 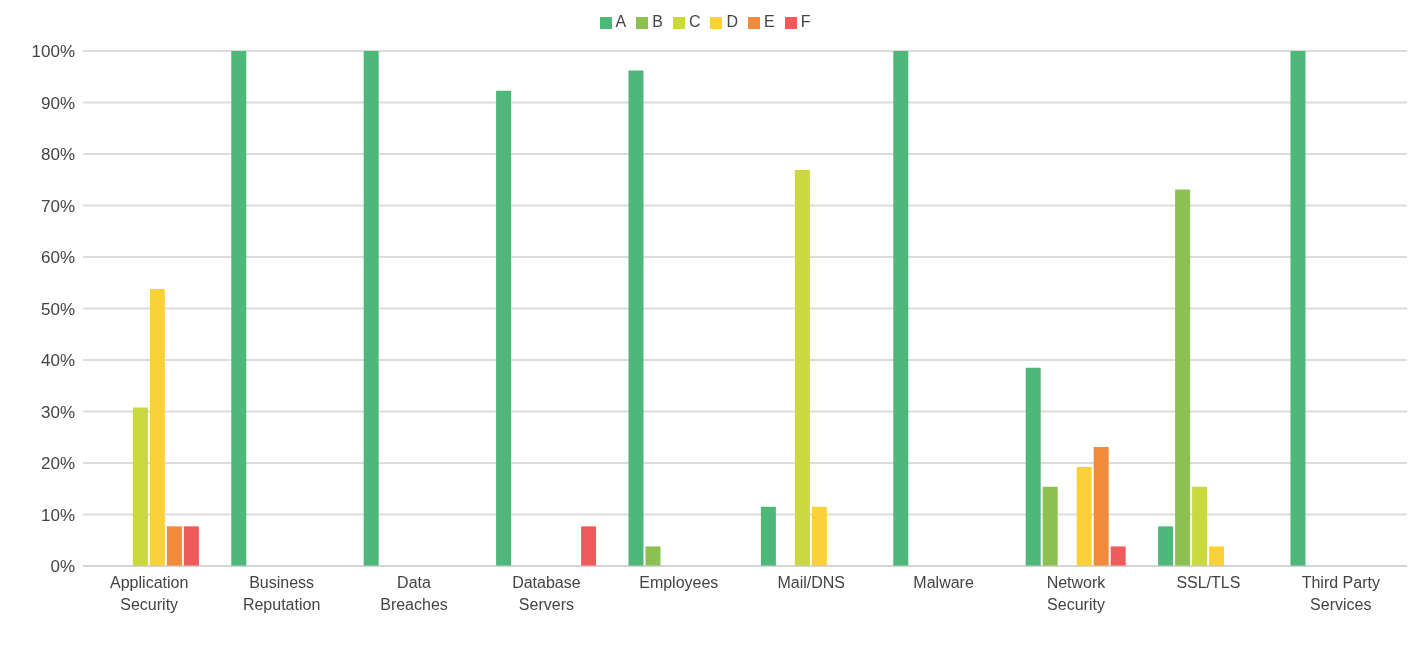 What do you see at coordinates (57, 258) in the screenshot?
I see `y-tick-label: 60%` at bounding box center [57, 258].